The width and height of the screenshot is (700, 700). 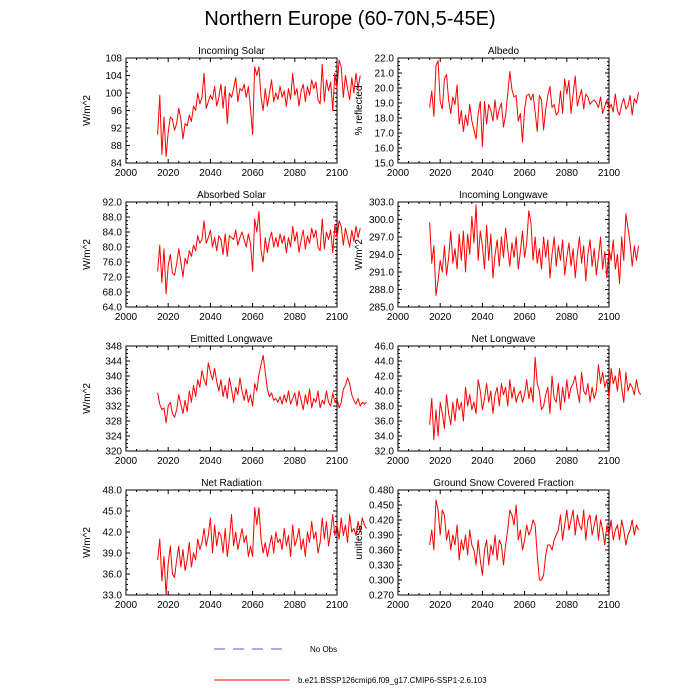 I want to click on y-tick-label: 80.0, so click(x=113, y=248).